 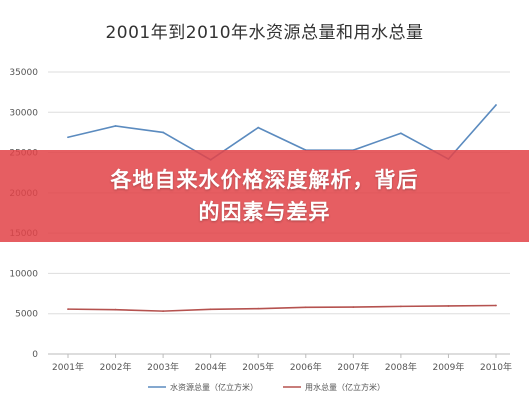 I want to click on y-tick-label: 5000, so click(x=26, y=315).